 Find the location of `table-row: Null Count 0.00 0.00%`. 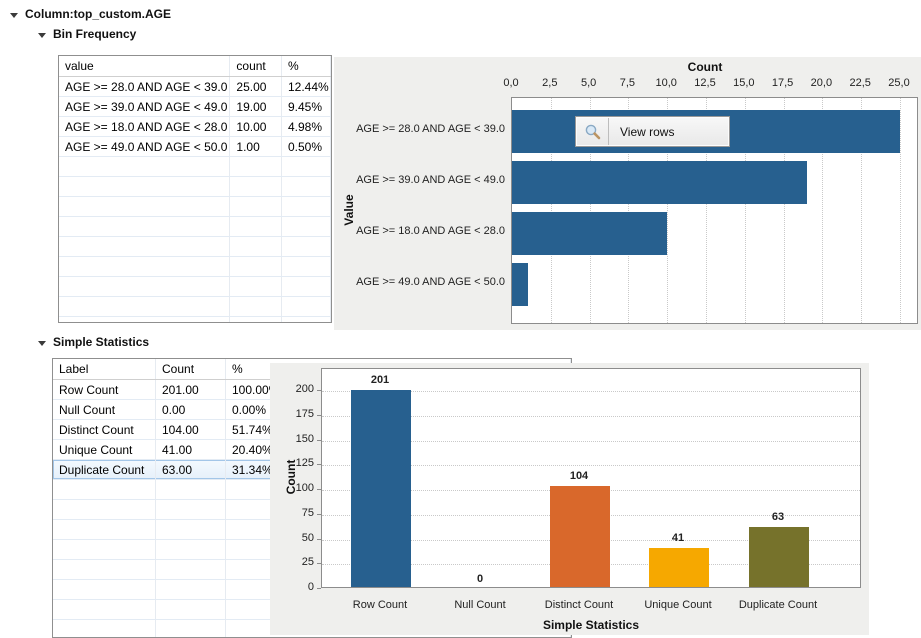

table-row: Null Count 0.00 0.00% is located at coordinates (312, 410).